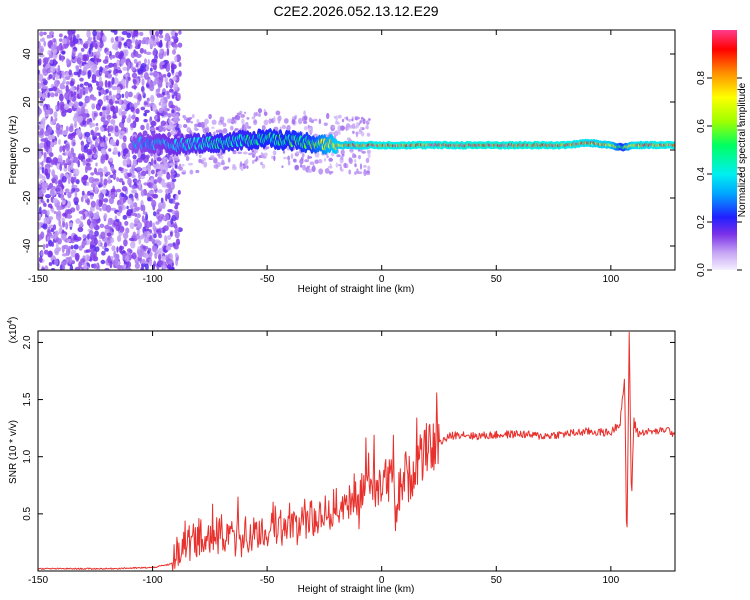  I want to click on y-tick-label: 1.0, so click(27, 456).